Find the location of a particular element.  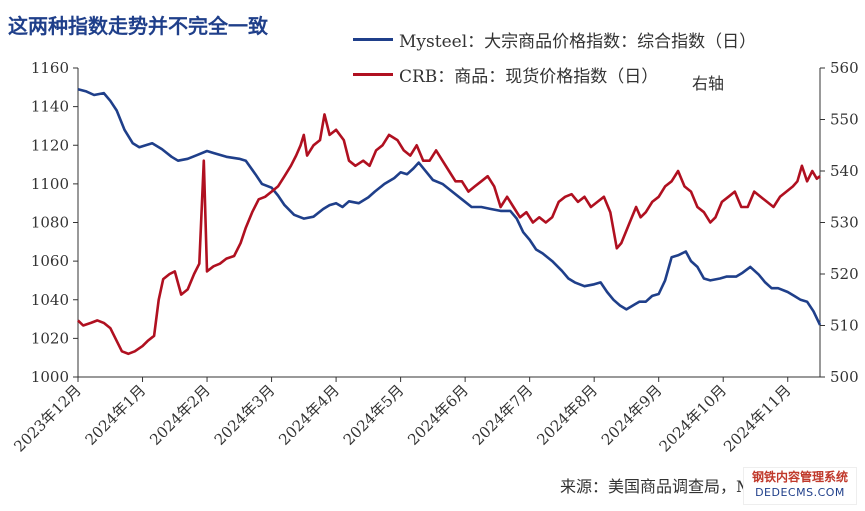

y-left-tick-label: 1060 is located at coordinates (50, 261).